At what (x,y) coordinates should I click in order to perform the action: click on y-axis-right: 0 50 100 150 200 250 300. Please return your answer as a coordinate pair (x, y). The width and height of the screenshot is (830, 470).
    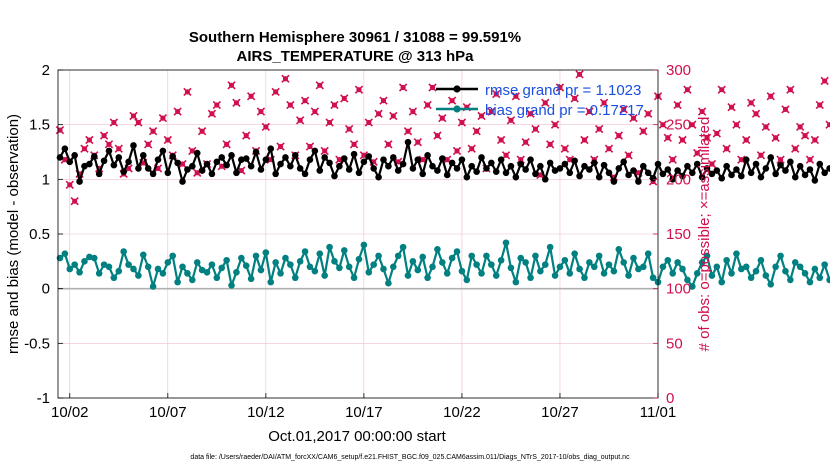
    Looking at the image, I should click on (672, 234).